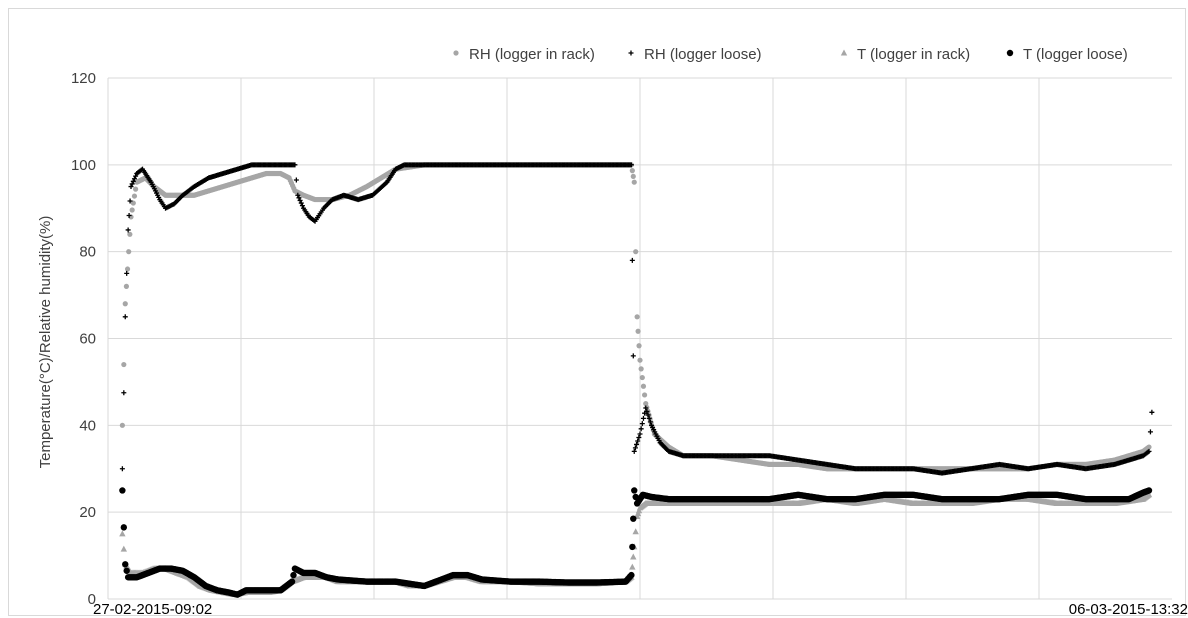 This screenshot has width=1188, height=618. I want to click on y-tick-label: 20, so click(87, 512).